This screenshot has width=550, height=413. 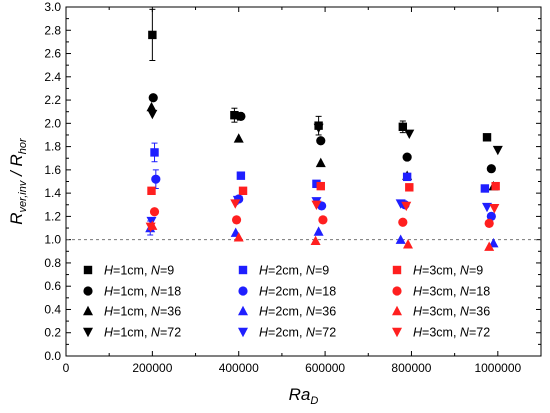 I want to click on legend-label: H=2cm, N=9, so click(x=294, y=271).